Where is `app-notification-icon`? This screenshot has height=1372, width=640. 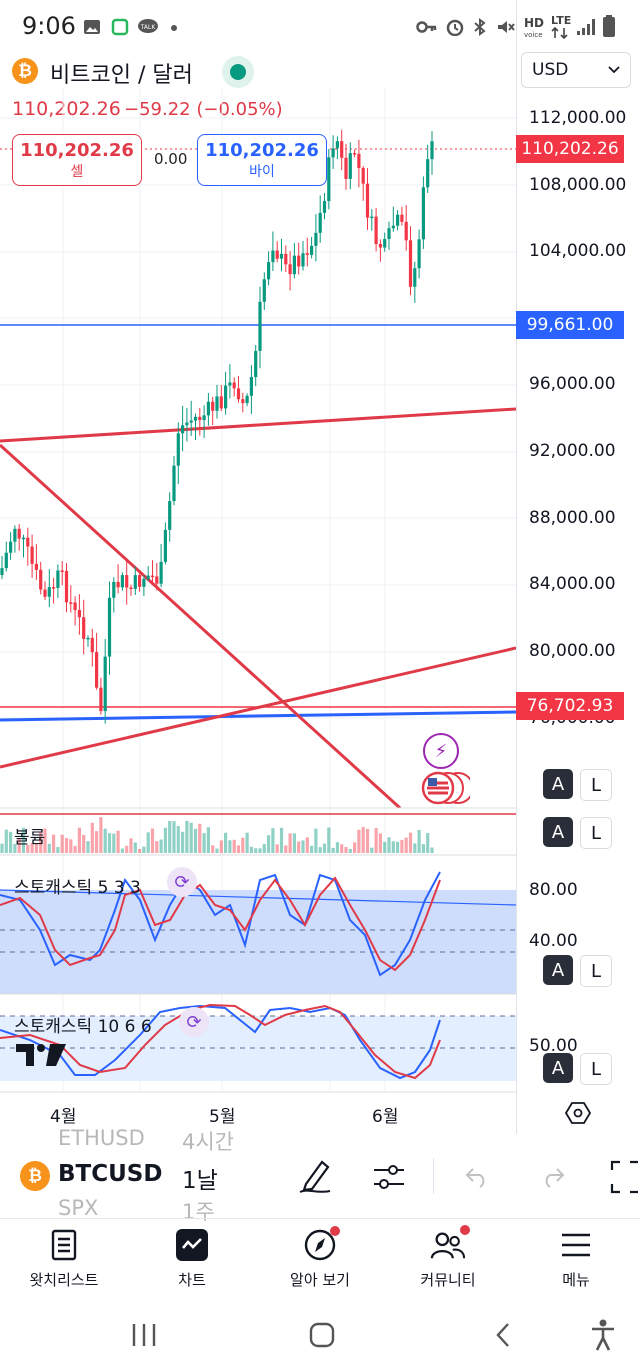 app-notification-icon is located at coordinates (120, 27).